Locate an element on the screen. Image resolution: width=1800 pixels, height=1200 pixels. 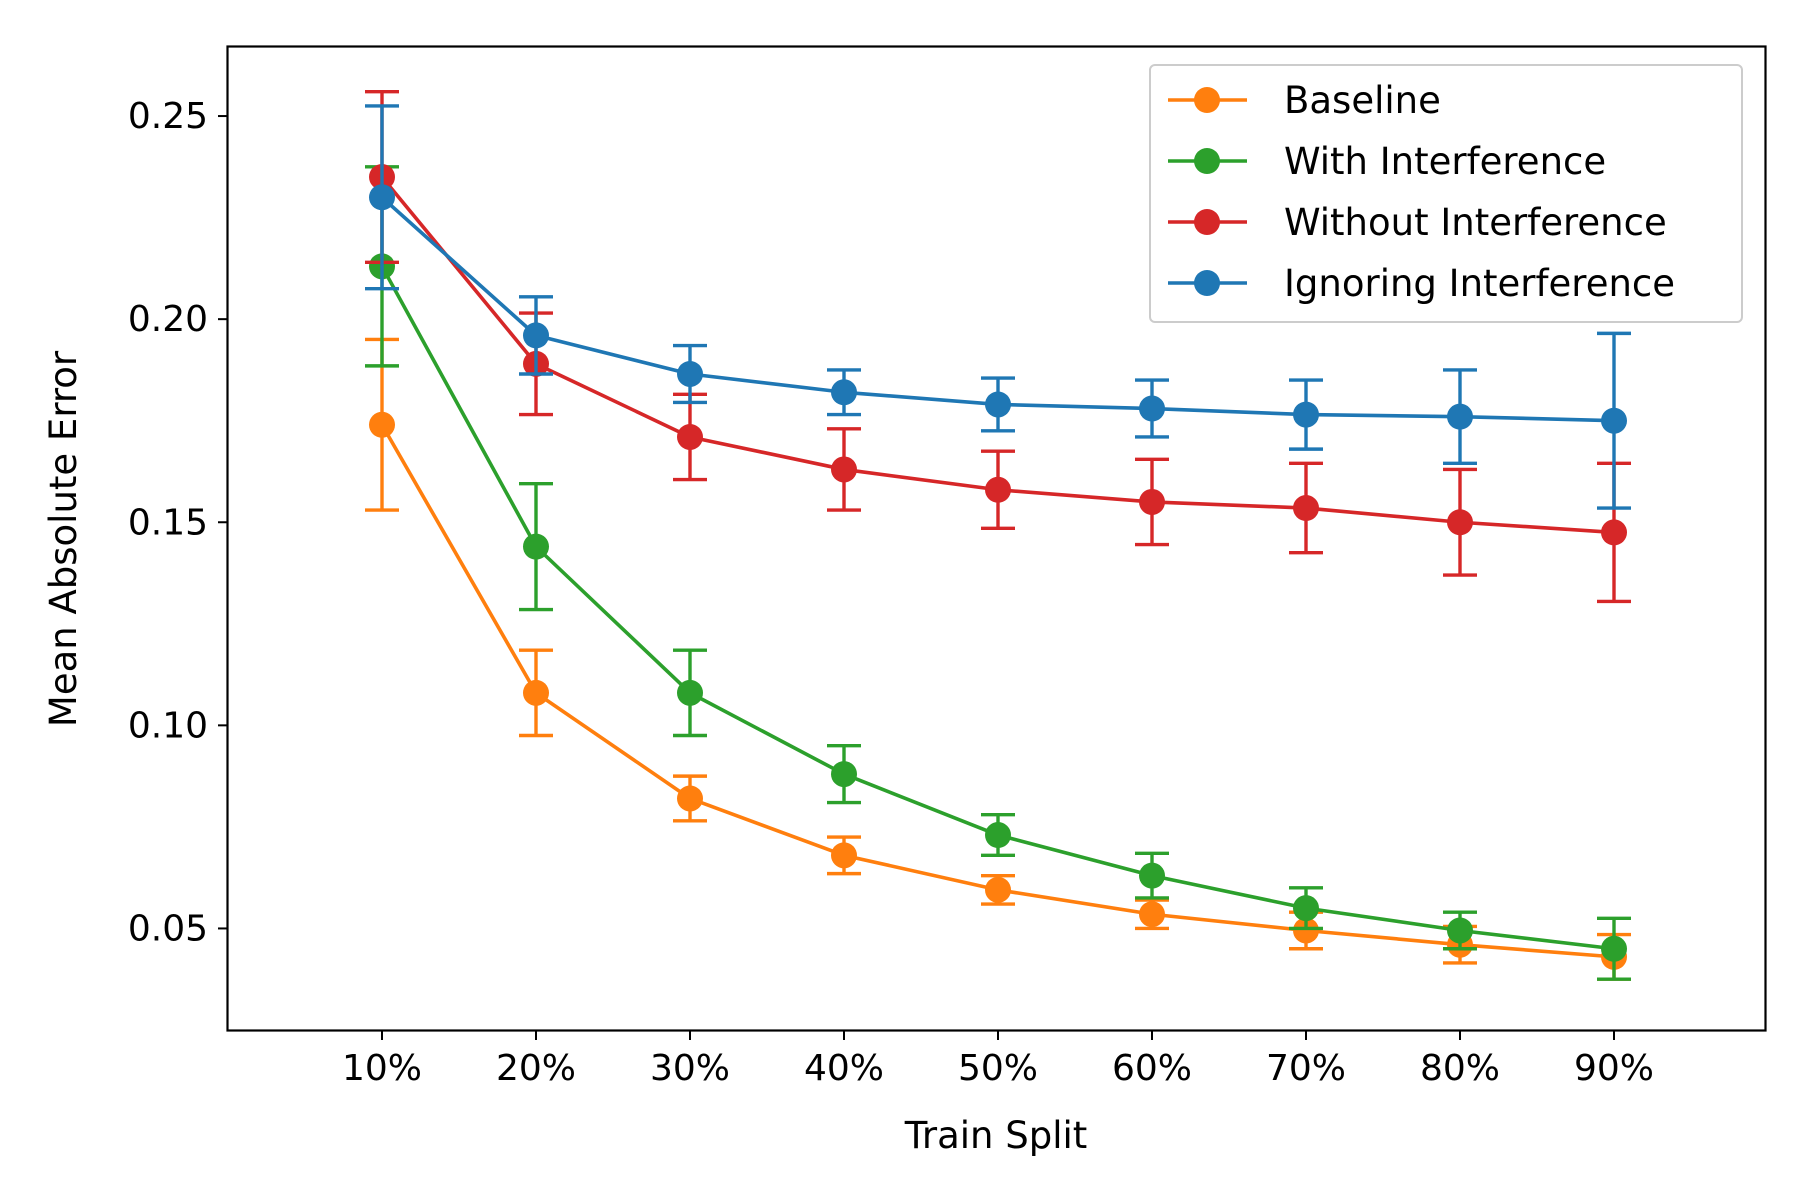
x-tick-label: 80% is located at coordinates (1460, 1068).